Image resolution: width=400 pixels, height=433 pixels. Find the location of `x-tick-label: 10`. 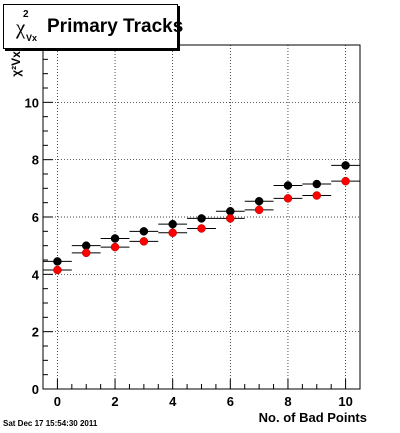

x-tick-label: 10 is located at coordinates (345, 401).